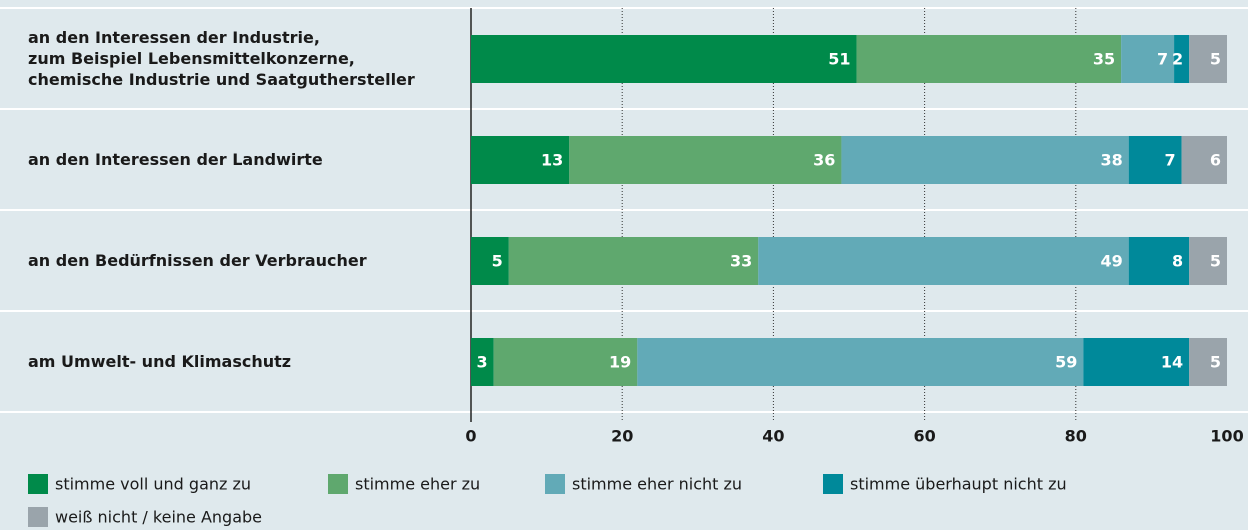  Describe the element at coordinates (1226, 436) in the screenshot. I see `x-tick-label: 100` at that location.